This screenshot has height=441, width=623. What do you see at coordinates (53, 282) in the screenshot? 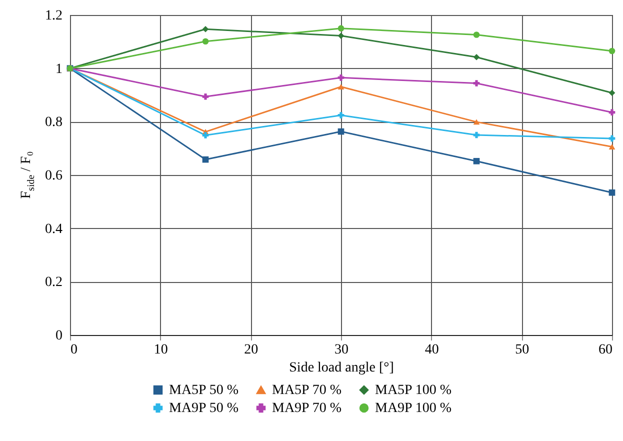
I see `y-tick-label: 0.2` at bounding box center [53, 282].